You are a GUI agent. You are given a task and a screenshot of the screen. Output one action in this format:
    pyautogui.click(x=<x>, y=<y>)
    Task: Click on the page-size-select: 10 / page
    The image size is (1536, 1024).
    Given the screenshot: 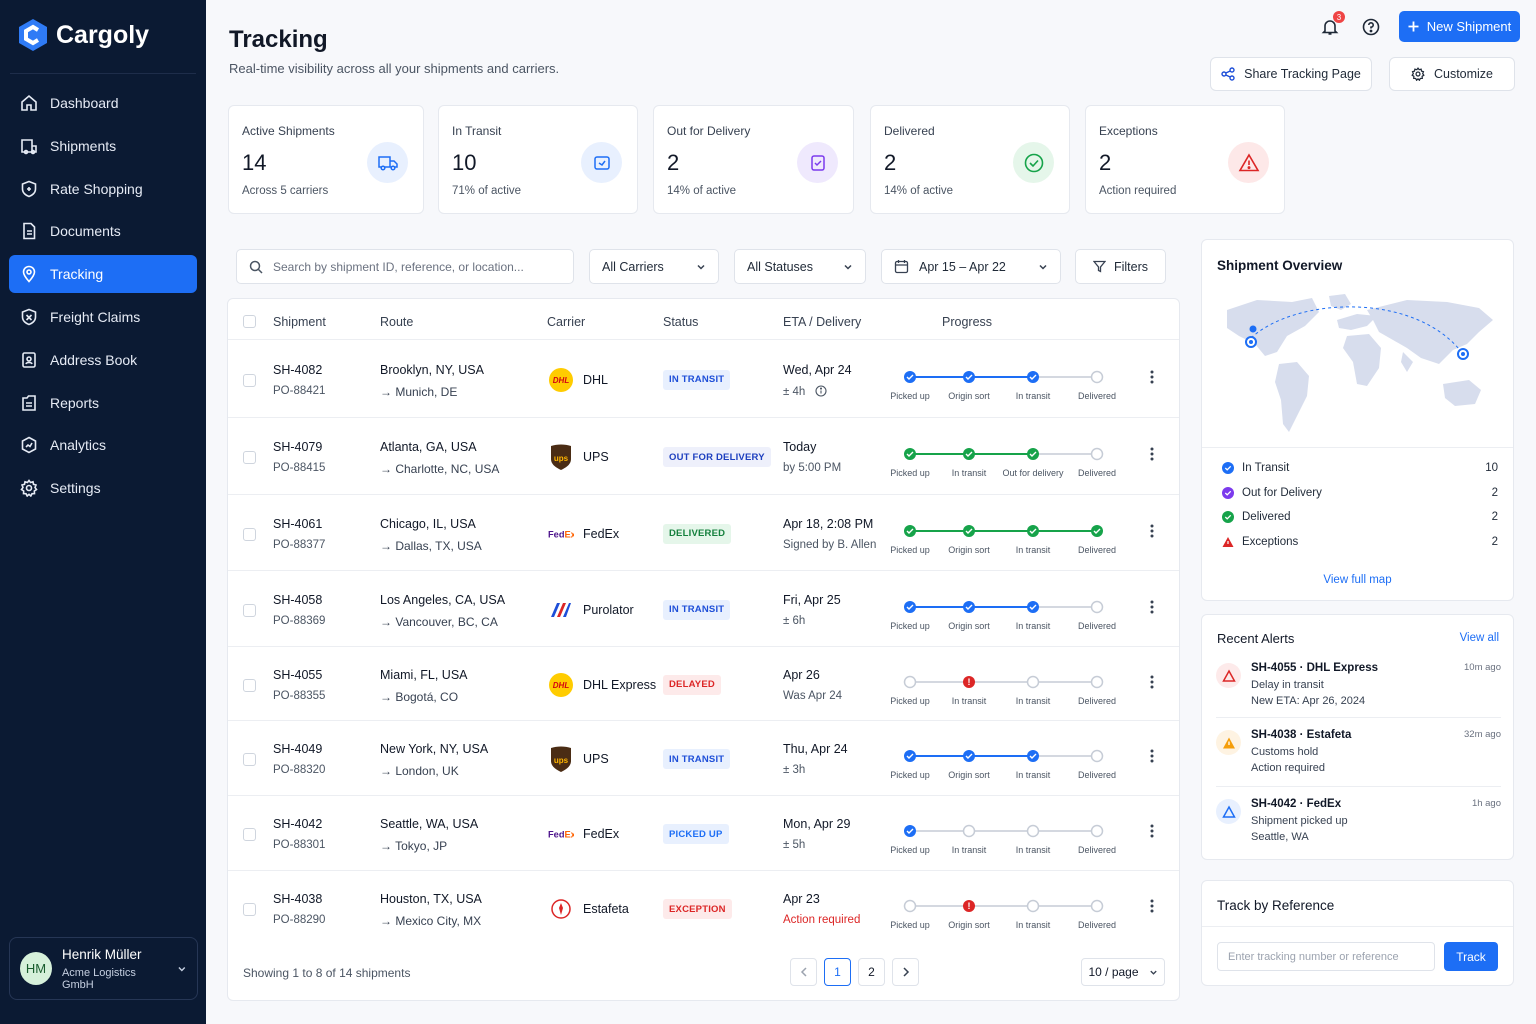 What is the action you would take?
    pyautogui.click(x=1123, y=972)
    